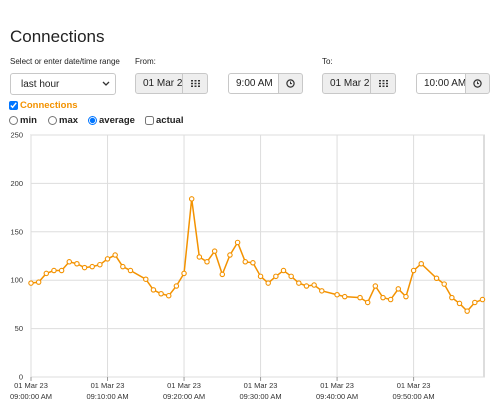  I want to click on aggregation-option: average, so click(111, 120).